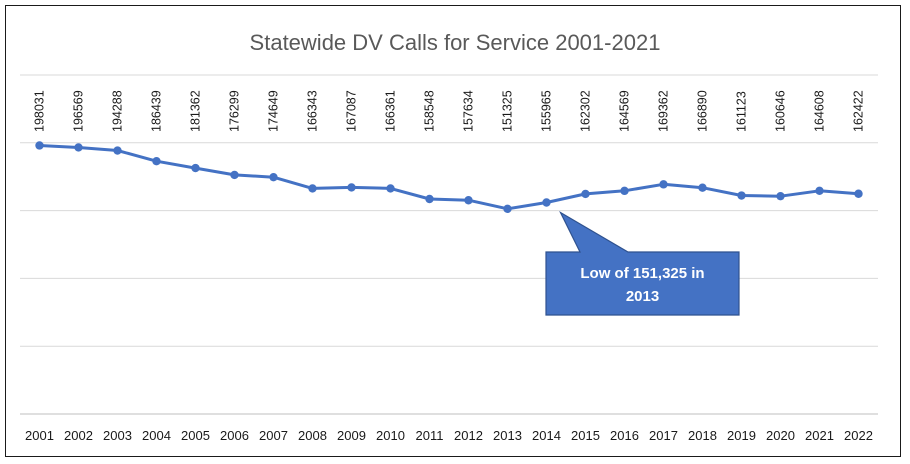  Describe the element at coordinates (157, 111) in the screenshot. I see `data-label: 186439` at that location.